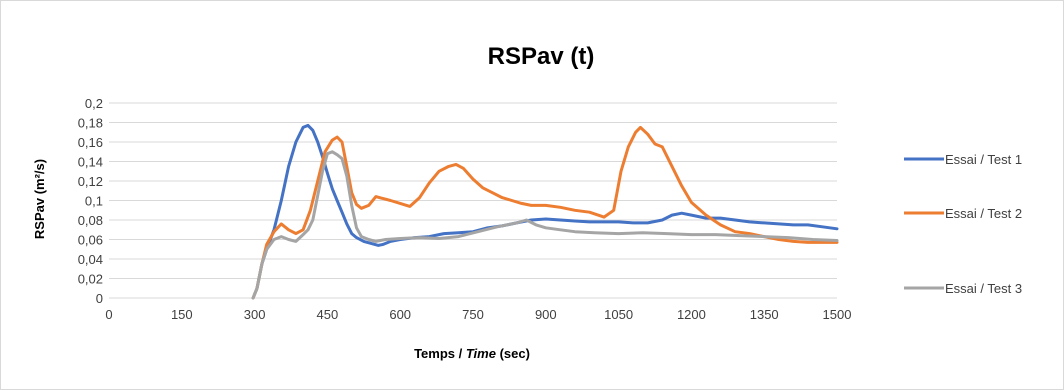  What do you see at coordinates (983, 288) in the screenshot?
I see `legend-label-3: Essai / Test 3` at bounding box center [983, 288].